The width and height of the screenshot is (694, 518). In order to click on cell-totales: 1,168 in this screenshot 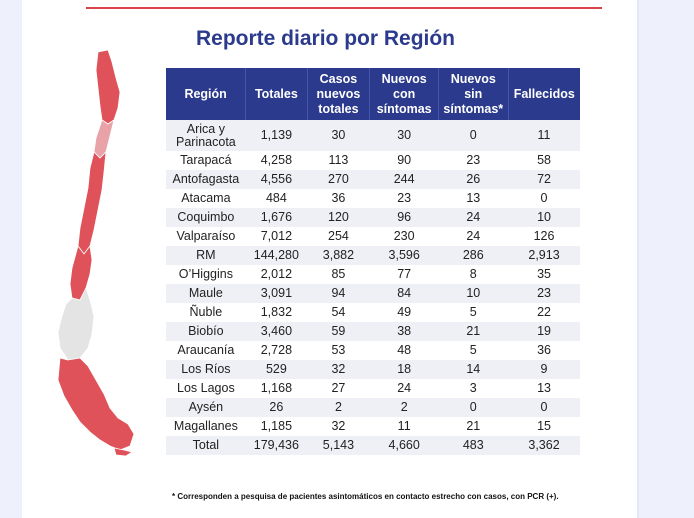, I will do `click(276, 388)`.